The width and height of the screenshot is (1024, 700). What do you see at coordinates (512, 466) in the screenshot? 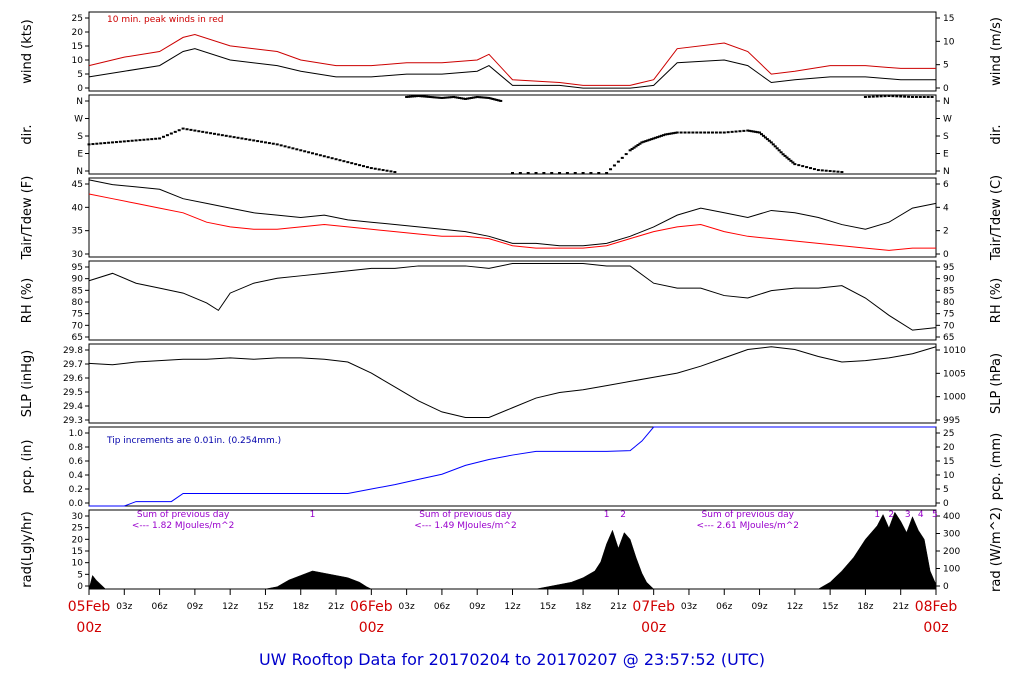
I see `pcp-frame` at bounding box center [512, 466].